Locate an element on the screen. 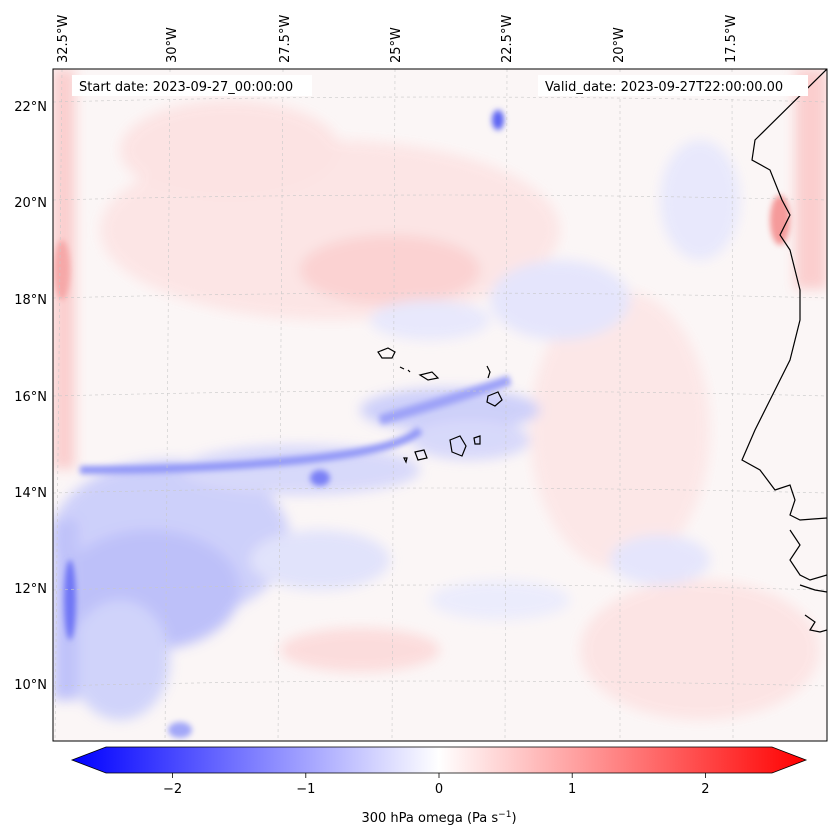 The image size is (837, 839). colorbar-tick-label: 1 is located at coordinates (572, 789).